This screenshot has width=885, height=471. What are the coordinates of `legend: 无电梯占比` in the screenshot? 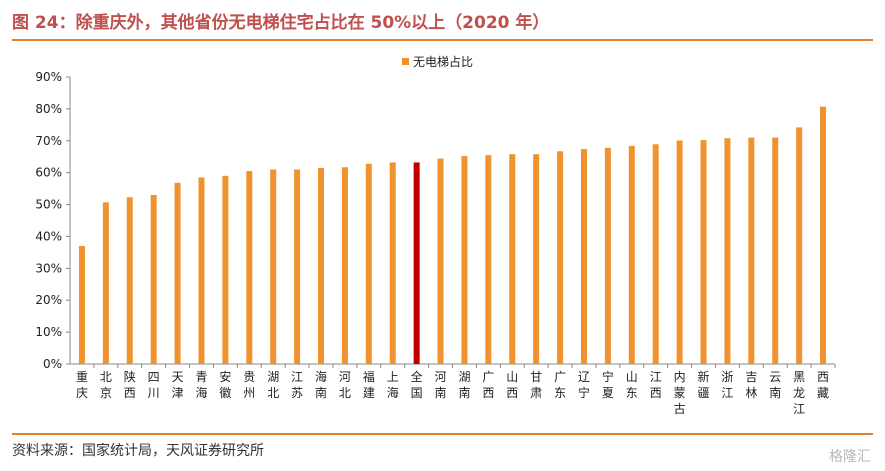 It's located at (437, 61).